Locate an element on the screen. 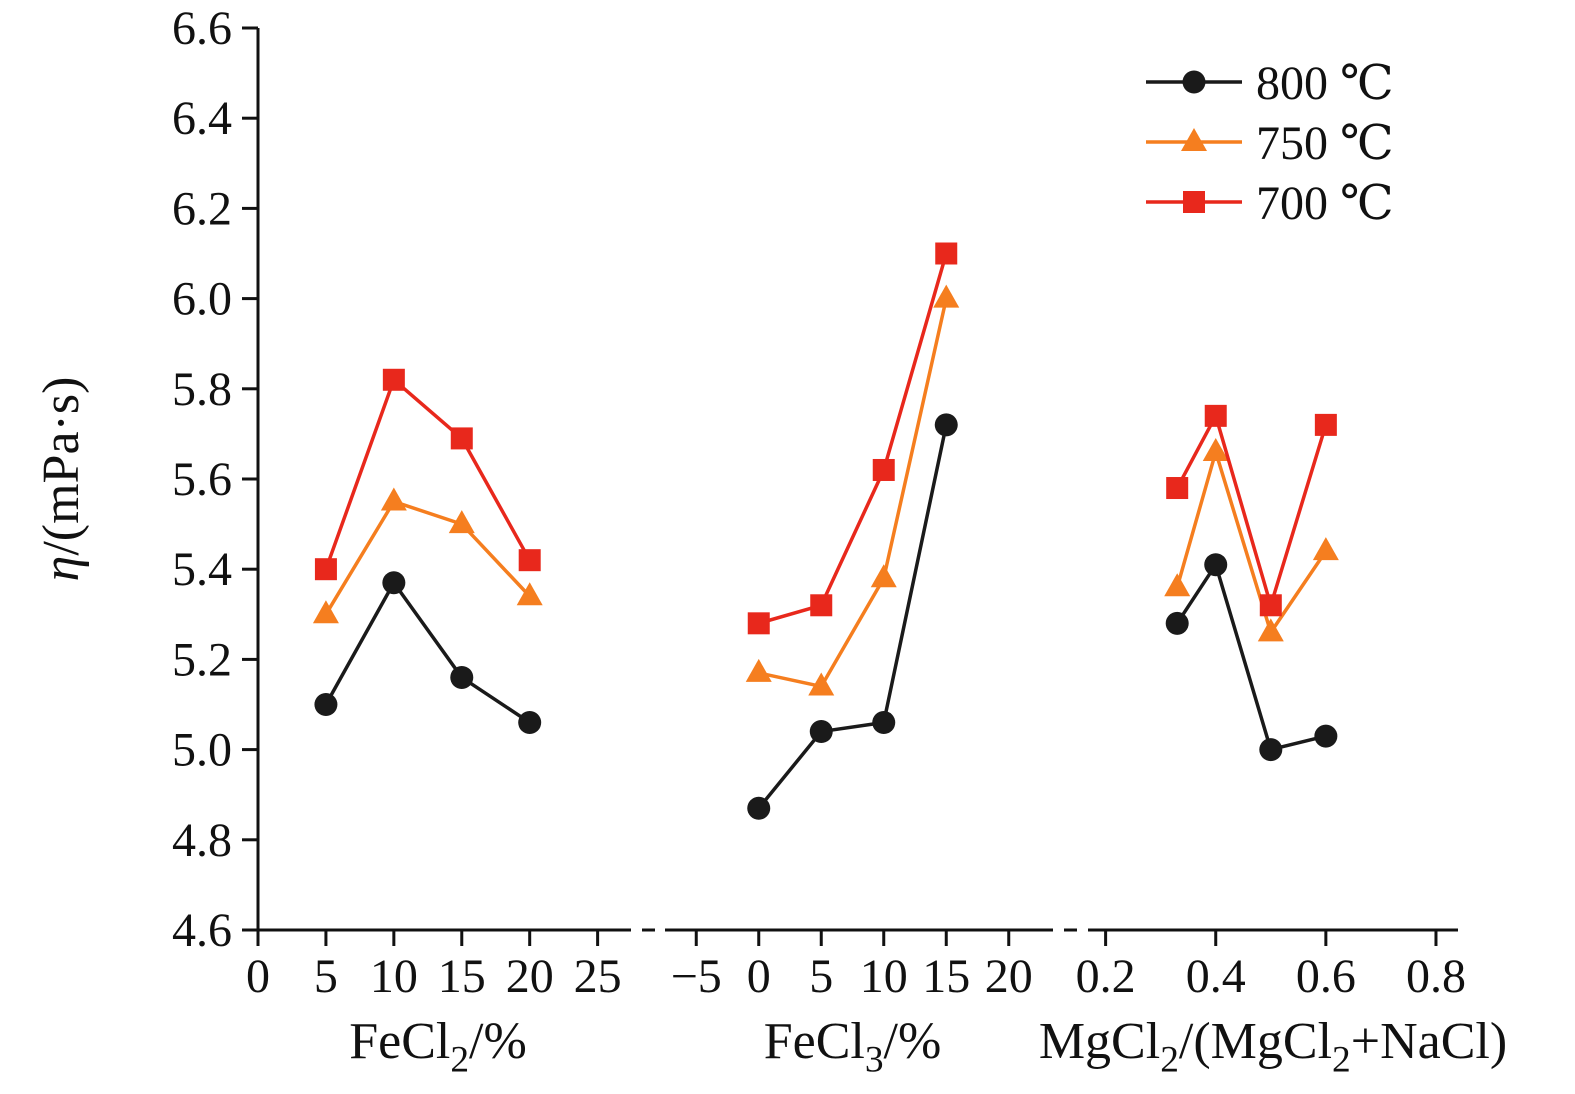 This screenshot has width=1575, height=1094. x-tick-label: 0.2 is located at coordinates (1106, 976).